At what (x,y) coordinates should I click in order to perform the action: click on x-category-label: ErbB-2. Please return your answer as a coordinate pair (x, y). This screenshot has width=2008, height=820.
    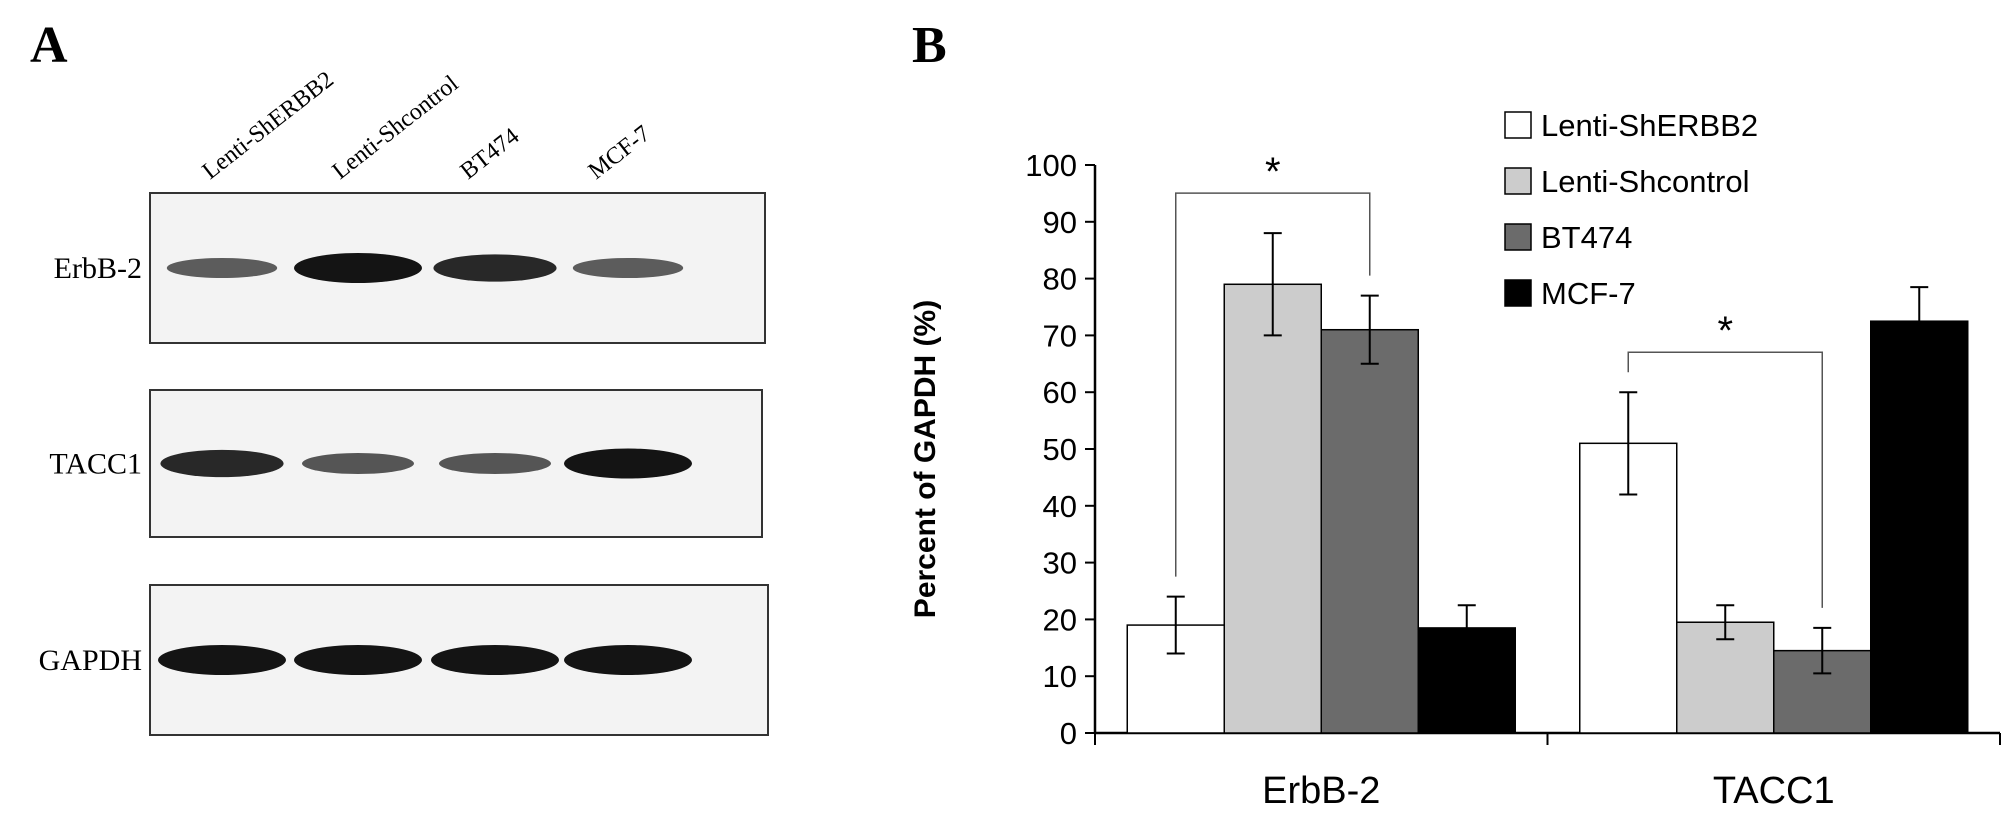
    Looking at the image, I should click on (1321, 791).